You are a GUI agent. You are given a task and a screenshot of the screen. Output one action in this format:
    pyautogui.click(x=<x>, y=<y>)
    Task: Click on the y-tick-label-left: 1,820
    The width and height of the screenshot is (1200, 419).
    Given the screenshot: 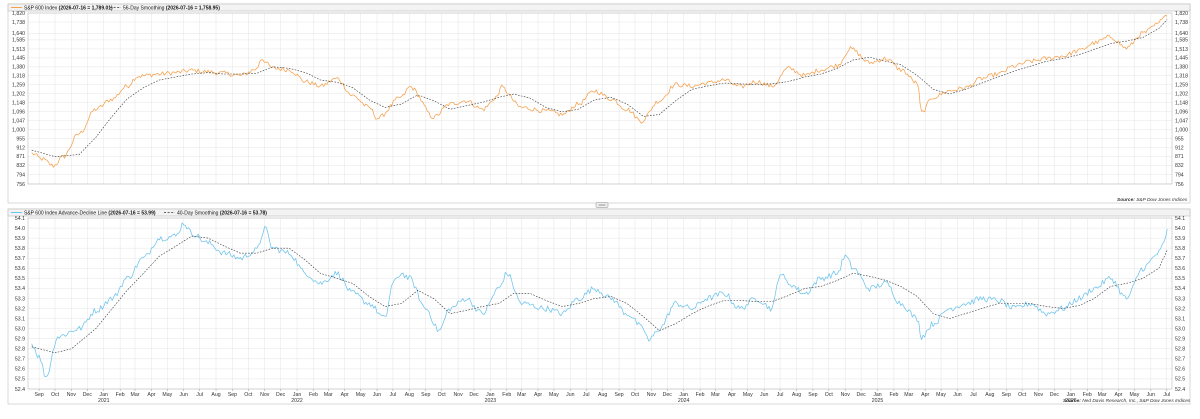 What is the action you would take?
    pyautogui.click(x=18, y=14)
    